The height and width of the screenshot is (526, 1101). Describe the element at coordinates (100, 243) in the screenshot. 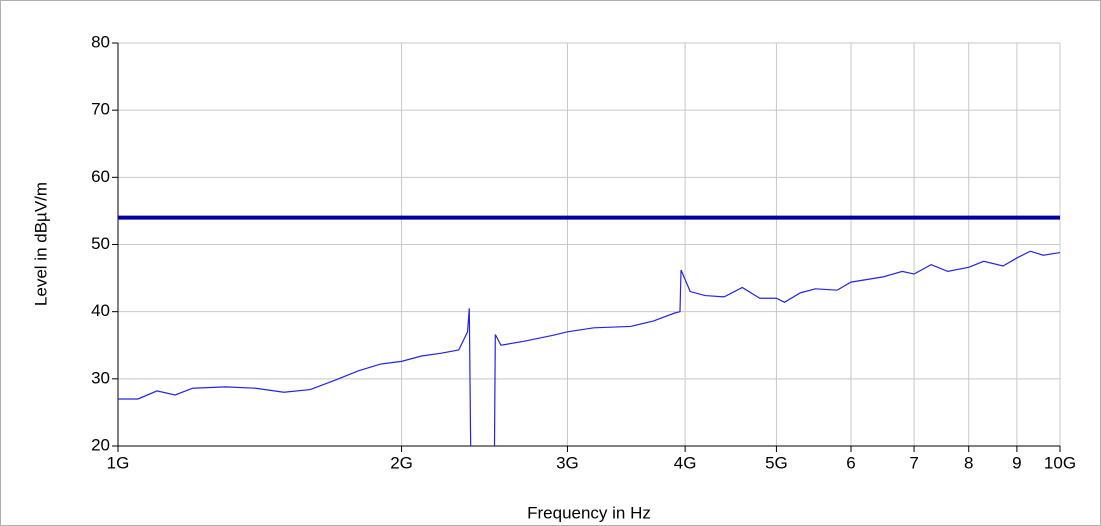

I see `y-tick-label: 50` at that location.